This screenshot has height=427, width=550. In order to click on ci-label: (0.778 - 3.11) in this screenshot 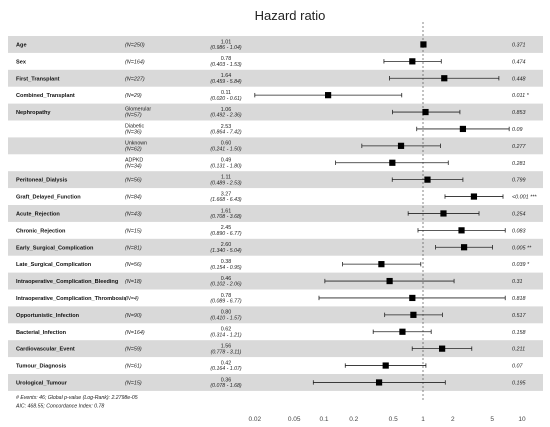, I will do `click(226, 352)`.